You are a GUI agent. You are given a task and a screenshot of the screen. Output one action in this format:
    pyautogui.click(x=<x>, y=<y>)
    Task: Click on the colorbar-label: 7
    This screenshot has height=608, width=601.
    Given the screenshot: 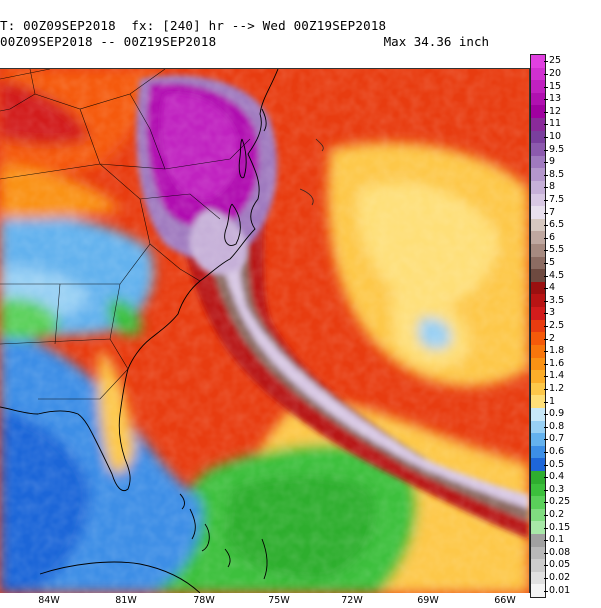 What is the action you would take?
    pyautogui.click(x=552, y=212)
    